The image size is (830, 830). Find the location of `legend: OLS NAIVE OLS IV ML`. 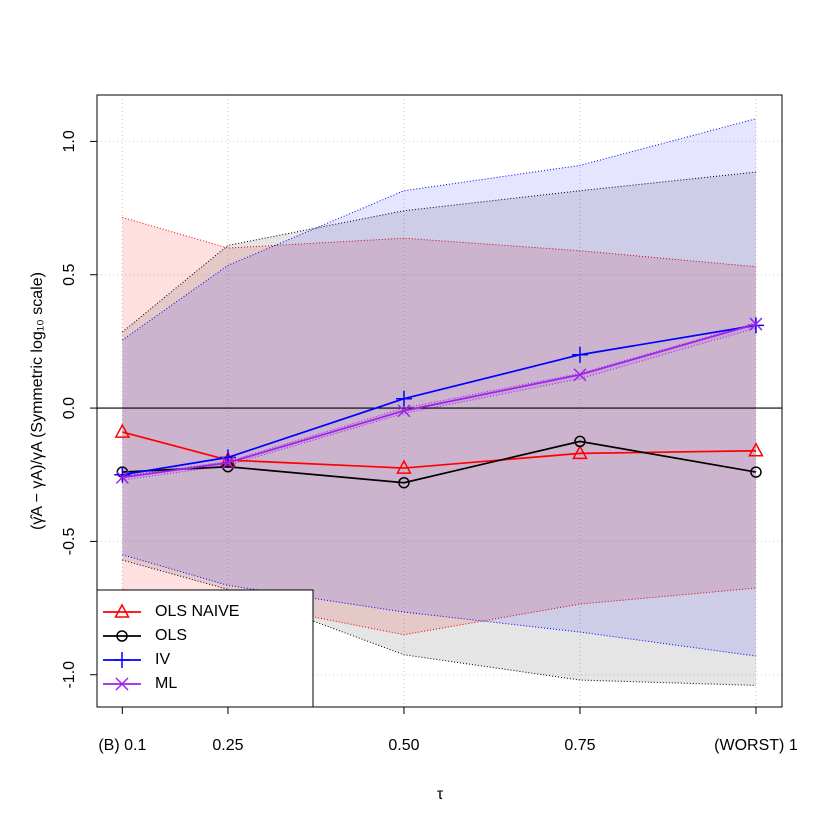

legend: OLS NAIVE OLS IV ML is located at coordinates (205, 648).